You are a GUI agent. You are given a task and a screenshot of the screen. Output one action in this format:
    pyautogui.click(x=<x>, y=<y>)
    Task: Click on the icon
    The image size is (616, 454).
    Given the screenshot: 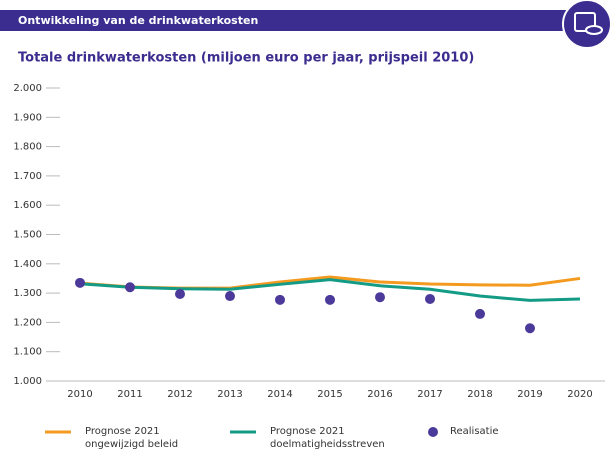 What is the action you would take?
    pyautogui.click(x=587, y=24)
    